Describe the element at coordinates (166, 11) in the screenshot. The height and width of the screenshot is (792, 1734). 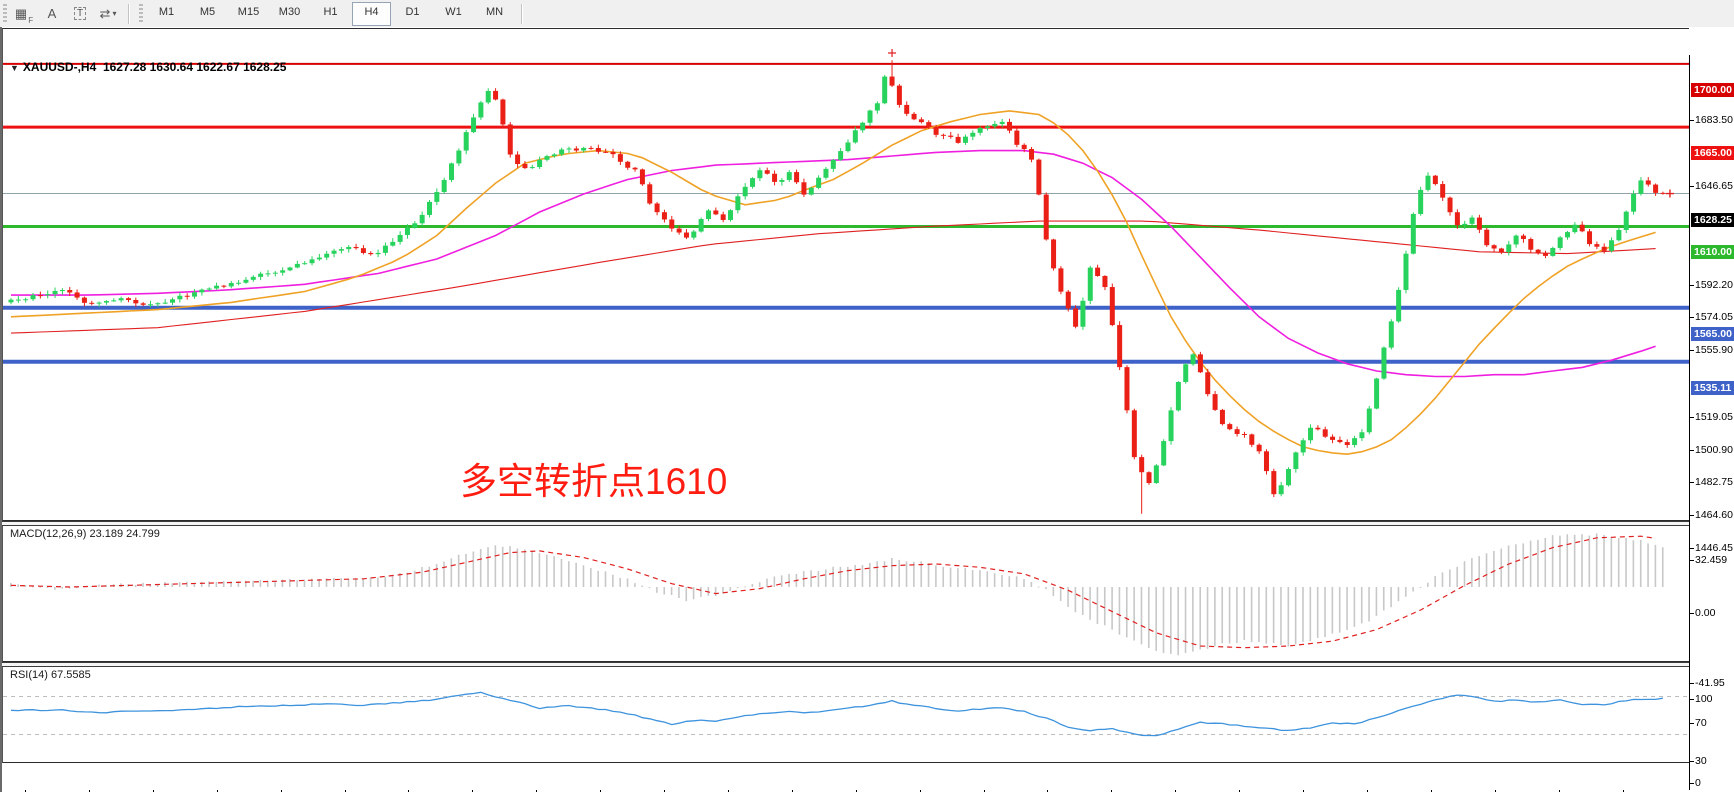
I see `timeframe-button-m1: M1` at that location.